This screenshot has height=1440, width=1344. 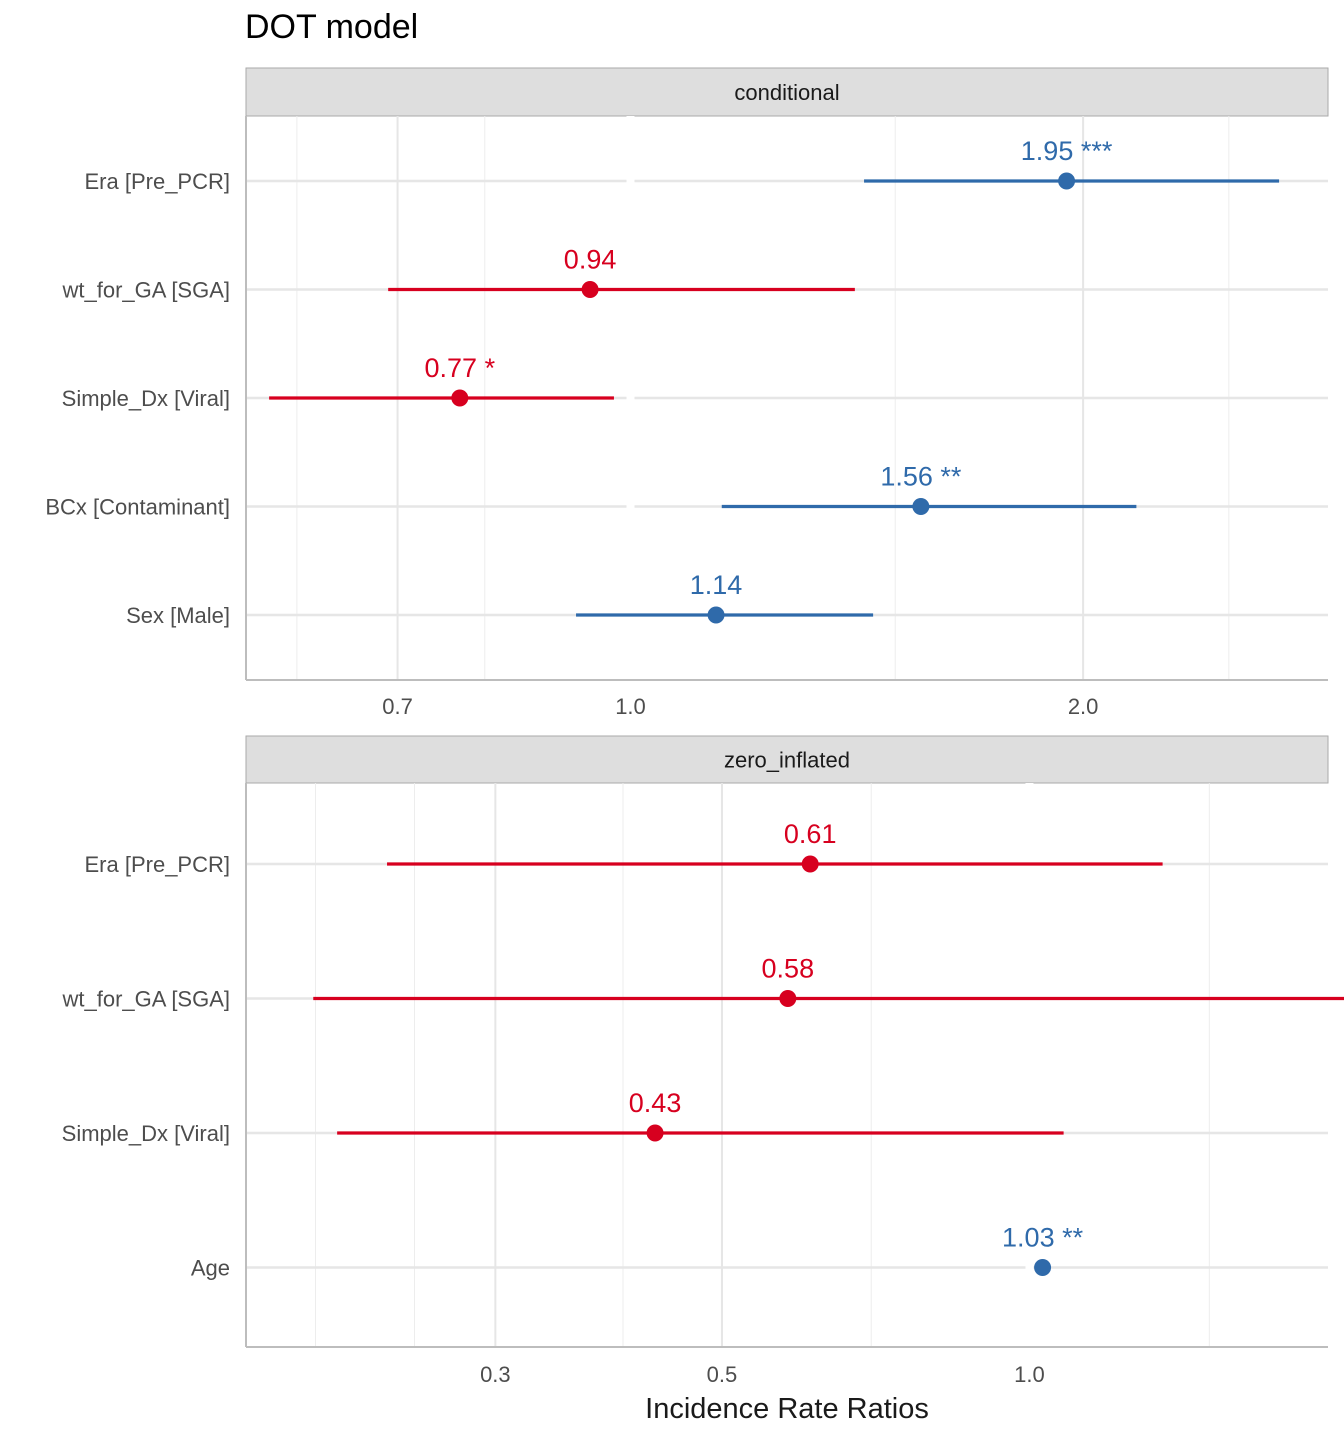 What do you see at coordinates (1083, 706) in the screenshot?
I see `x-tick-label: 2.0` at bounding box center [1083, 706].